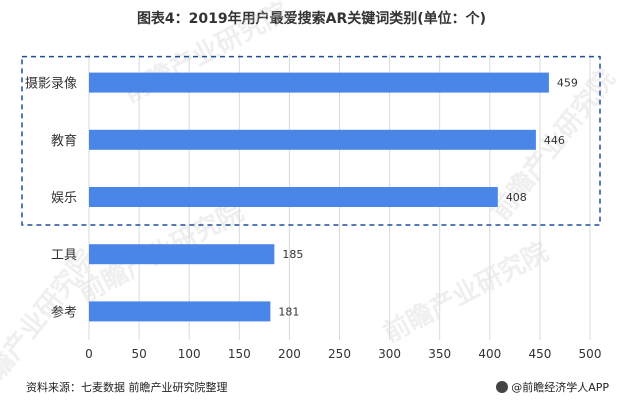 The image size is (623, 420). What do you see at coordinates (590, 354) in the screenshot?
I see `x-tick-label: 500` at bounding box center [590, 354].